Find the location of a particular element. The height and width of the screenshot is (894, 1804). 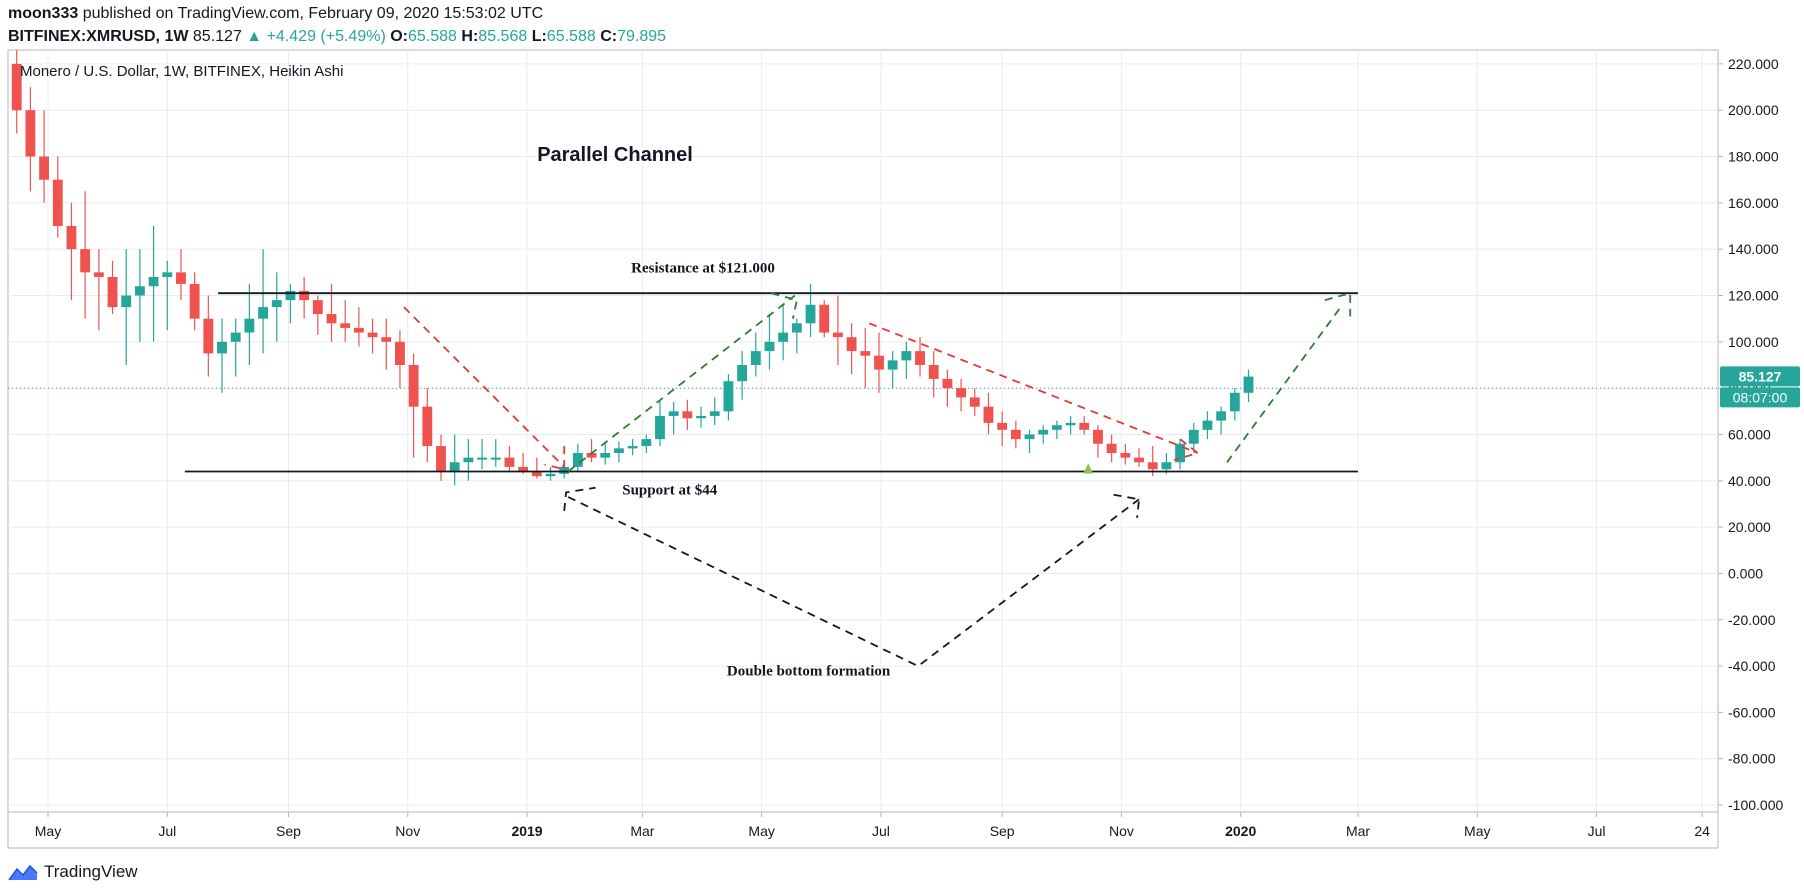

x-tick-label: 24 is located at coordinates (1702, 831).